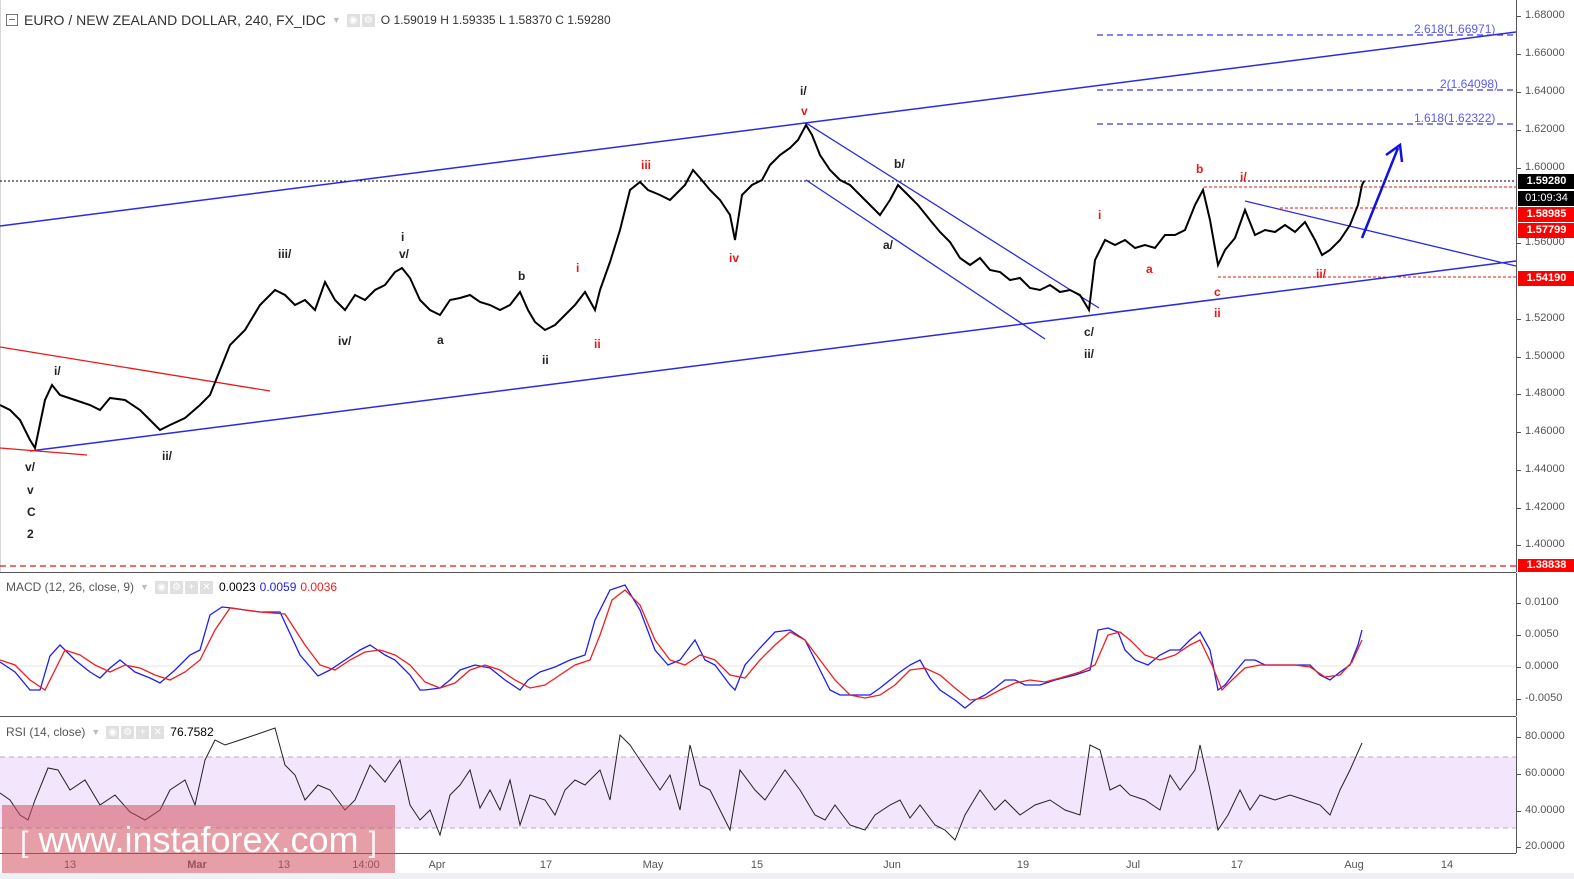 This screenshot has height=879, width=1574. Describe the element at coordinates (12, 20) in the screenshot. I see `collapse-icon` at that location.